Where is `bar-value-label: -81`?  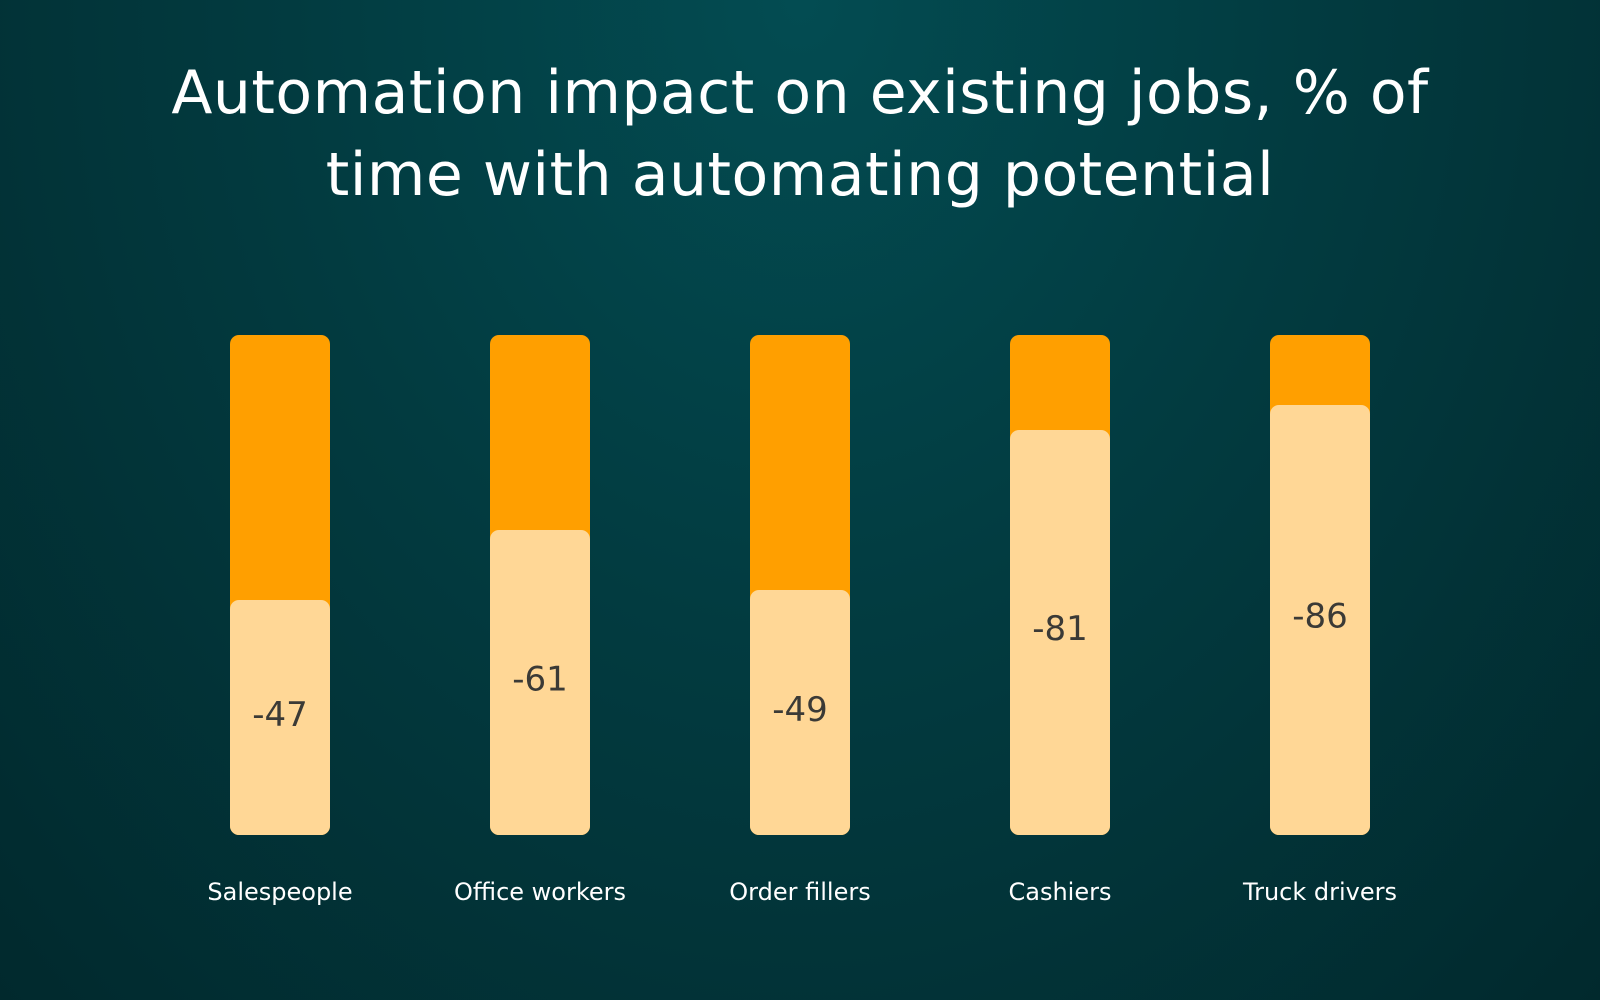 bar-value-label: -81 is located at coordinates (1060, 629).